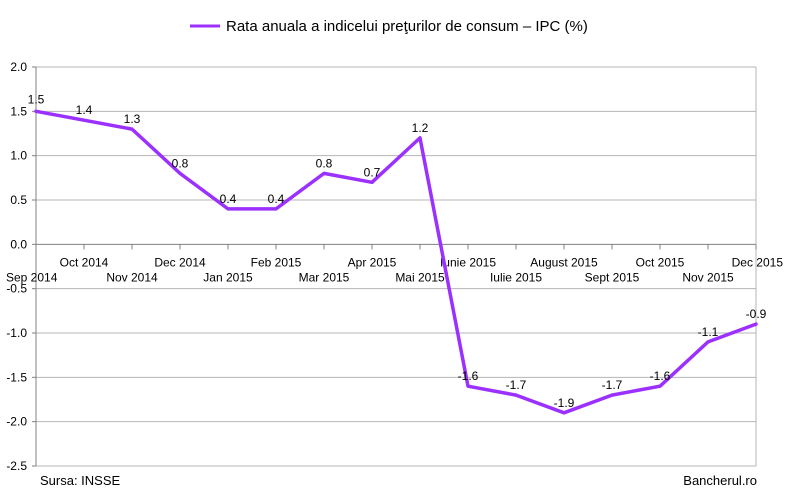 This screenshot has width=789, height=494. Describe the element at coordinates (21, 266) in the screenshot. I see `y-axis-ticks: 2.0 1.5 1.0 0.5 0.0 -0.5 -1.0 -1.5 -2.0 -2.5` at that location.